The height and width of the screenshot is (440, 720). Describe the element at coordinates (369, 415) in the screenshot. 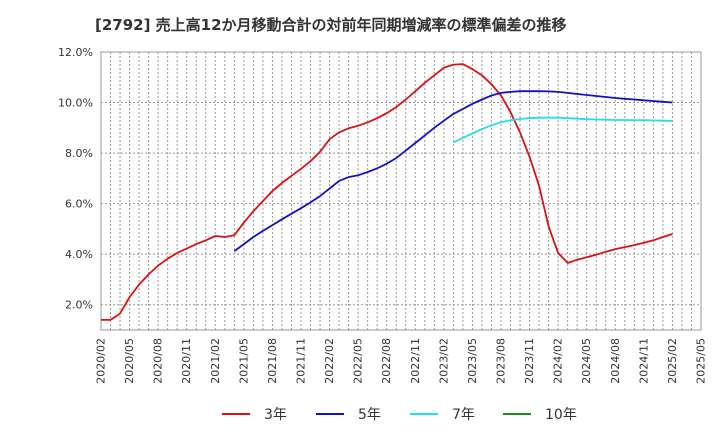

I see `legend-label: 5年` at that location.